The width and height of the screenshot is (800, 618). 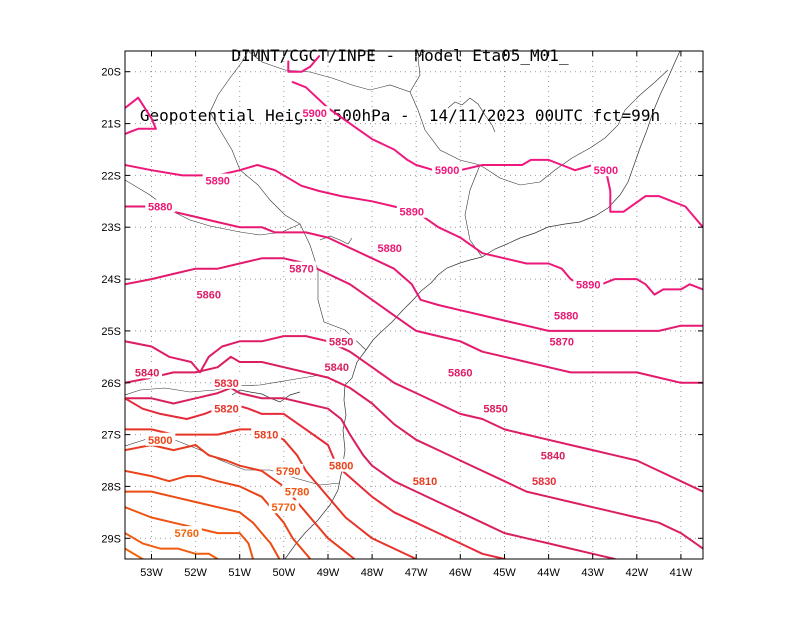 I want to click on contour-label-5850: 5850, so click(x=341, y=342).